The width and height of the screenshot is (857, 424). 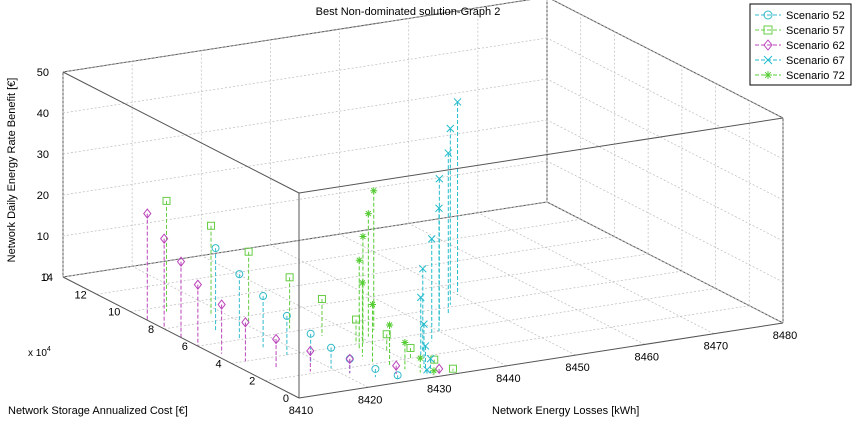 I want to click on legend-label: Scenario 52, so click(x=815, y=16).